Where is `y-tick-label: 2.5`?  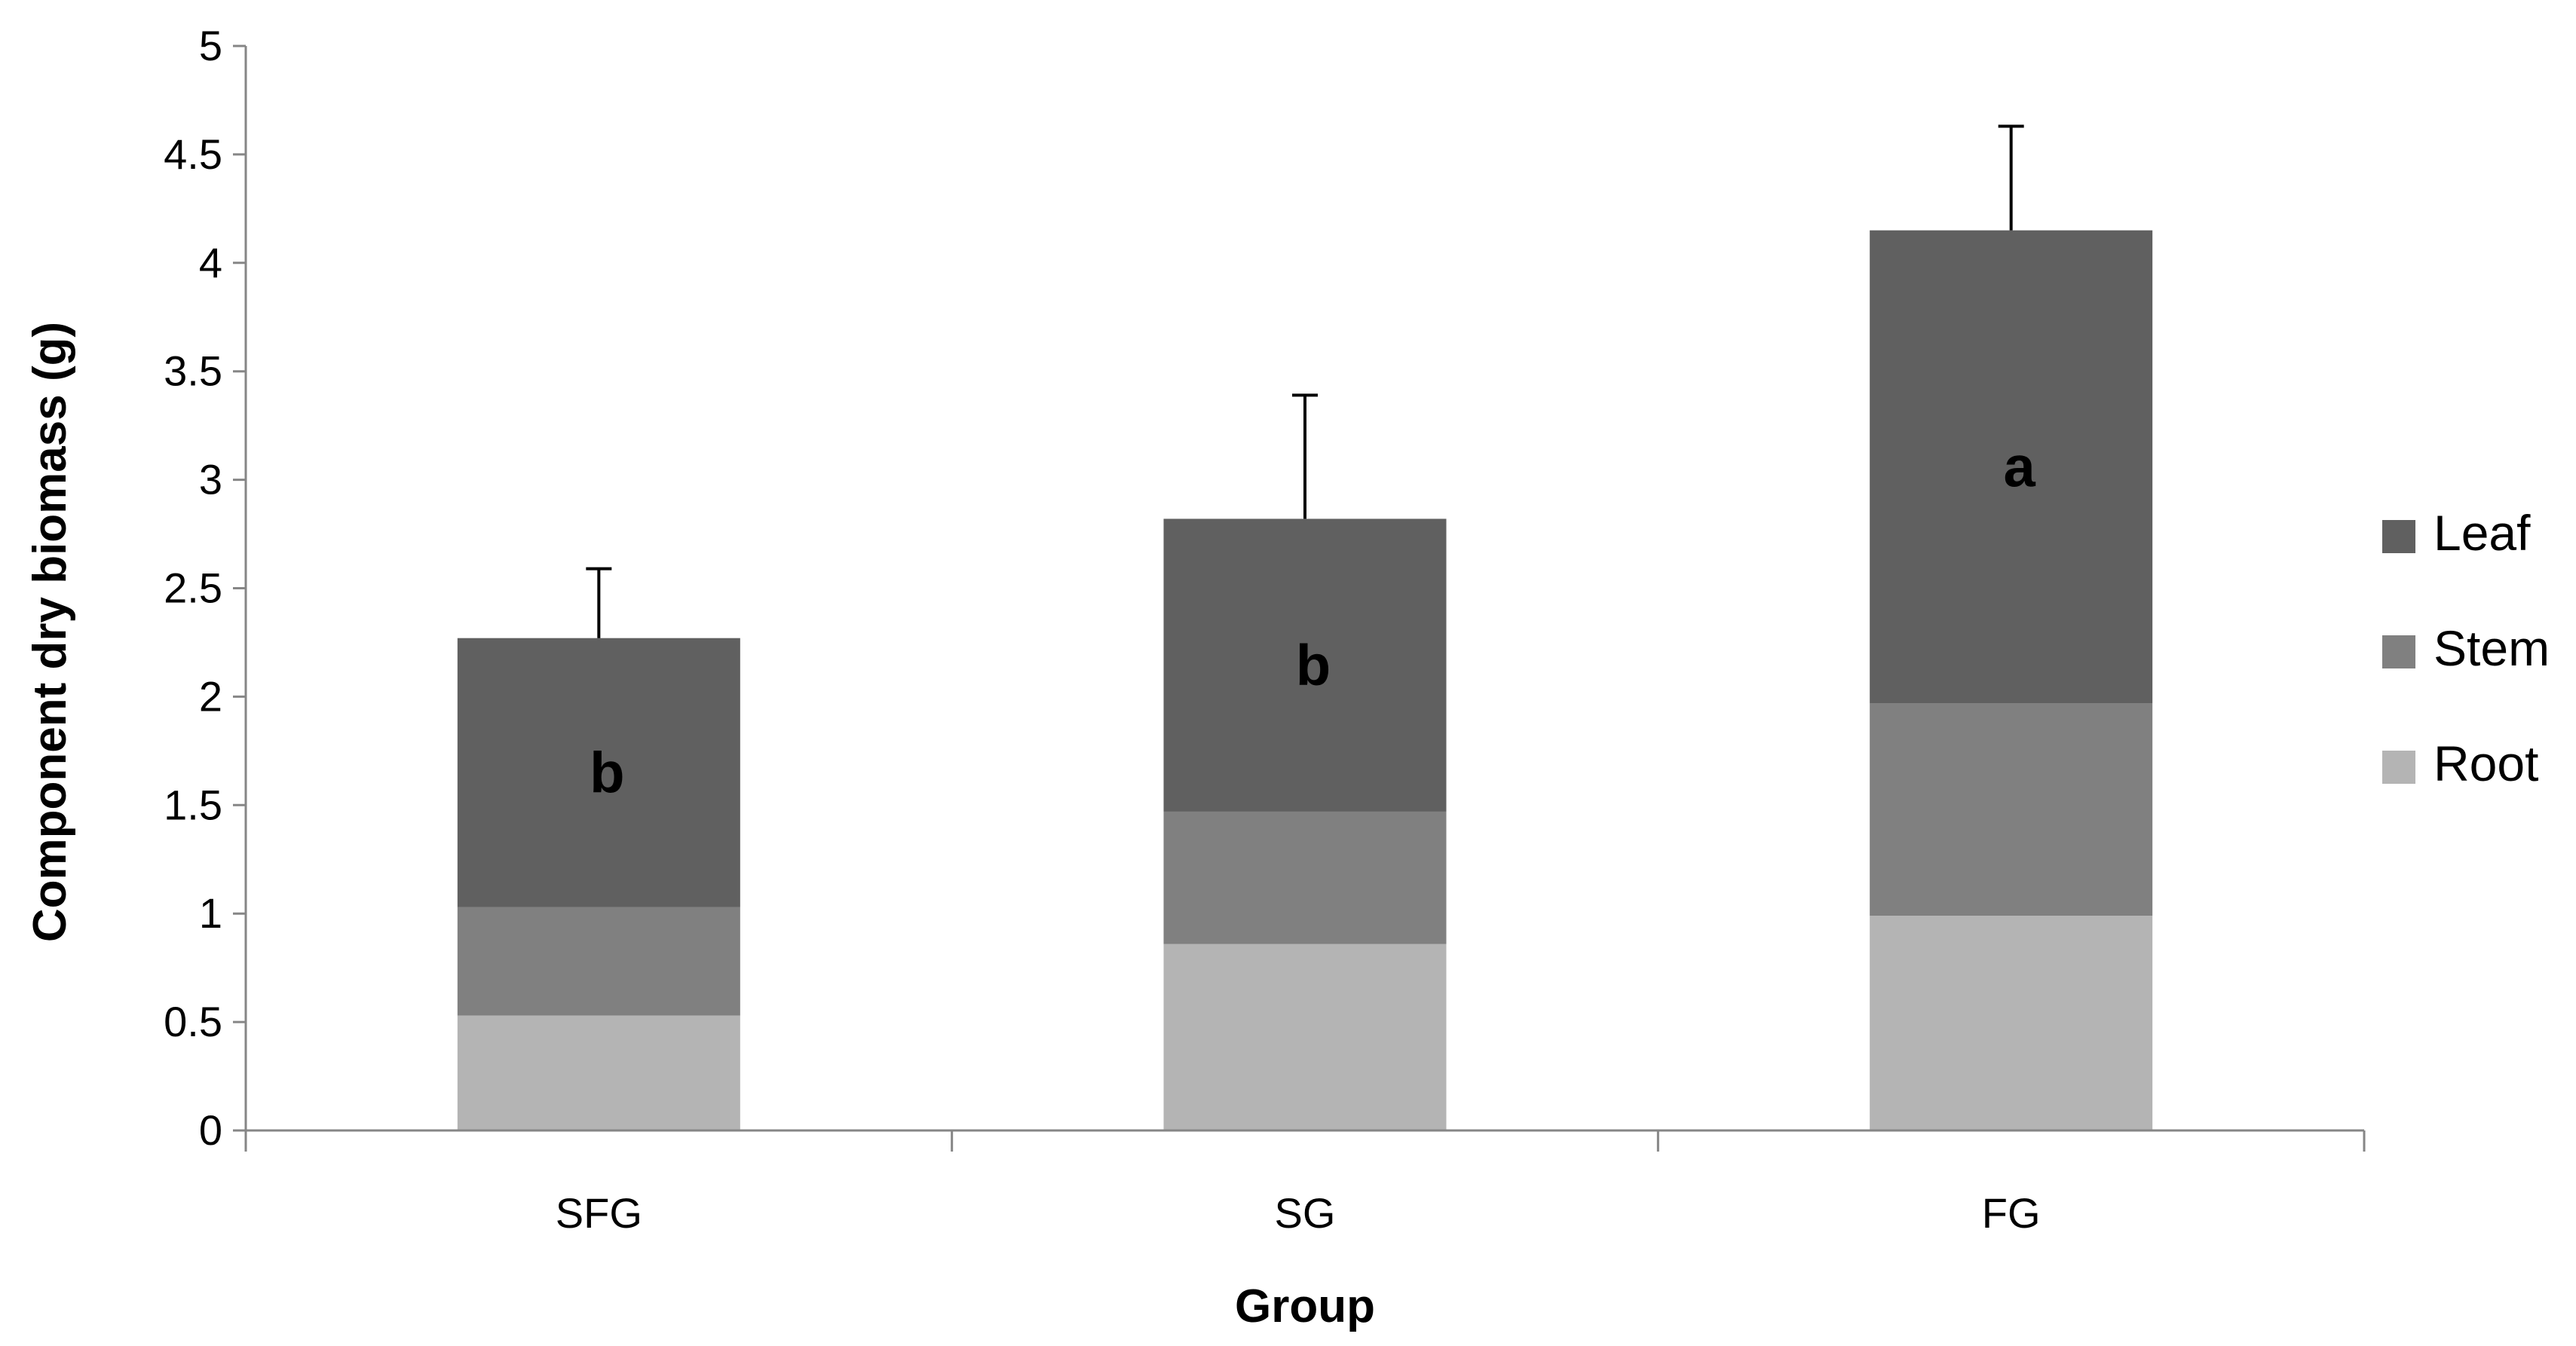
y-tick-label: 2.5 is located at coordinates (193, 588).